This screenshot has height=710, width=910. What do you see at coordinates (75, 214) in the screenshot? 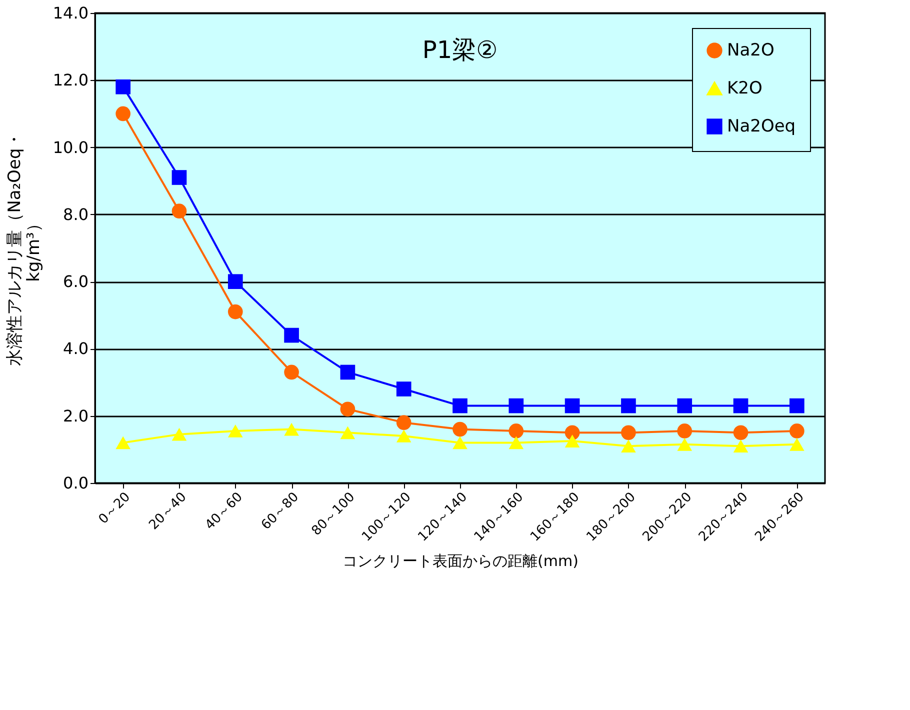
I see `y-tick-label: 8.0` at bounding box center [75, 214].